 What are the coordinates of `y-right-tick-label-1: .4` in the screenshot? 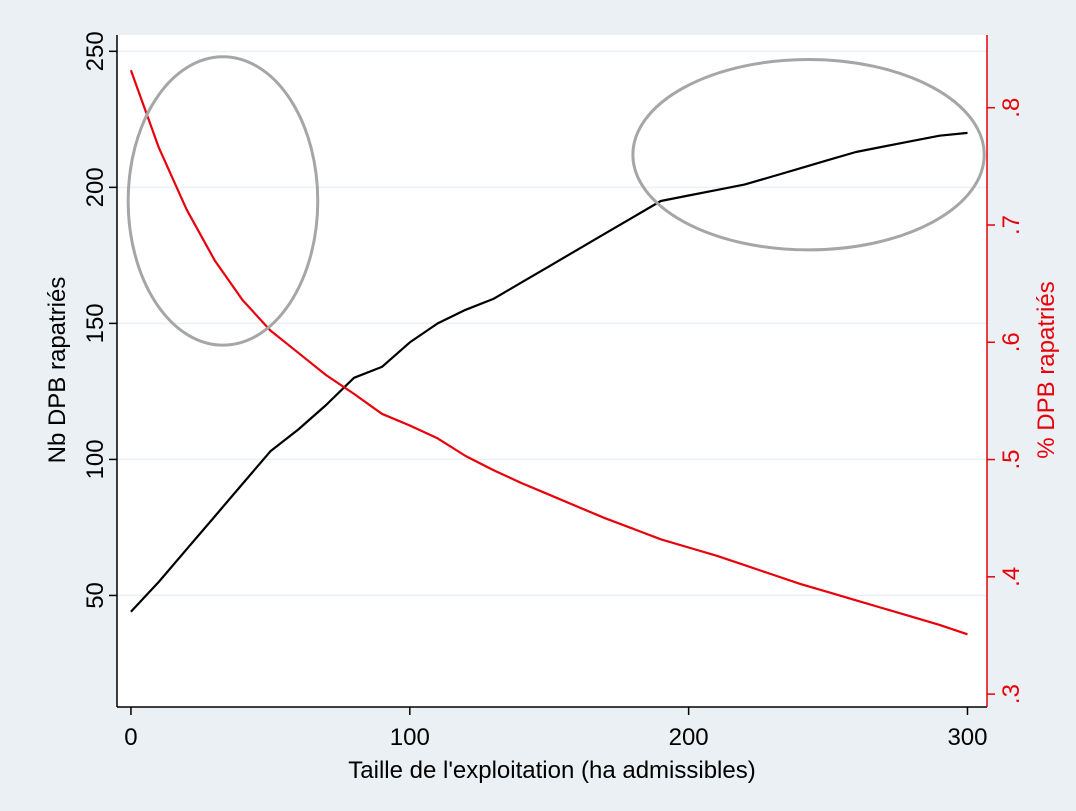 It's located at (1011, 577).